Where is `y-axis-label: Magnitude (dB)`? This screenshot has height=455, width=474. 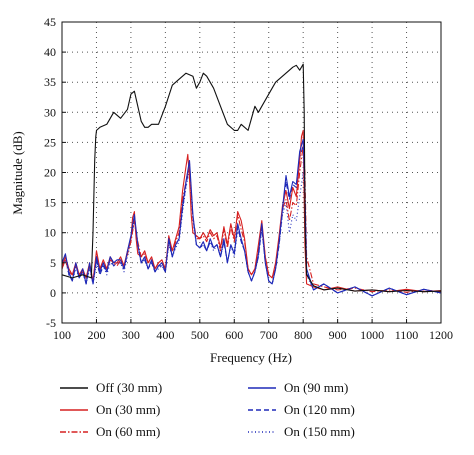
y-axis-label: Magnitude (dB) is located at coordinates (17, 172).